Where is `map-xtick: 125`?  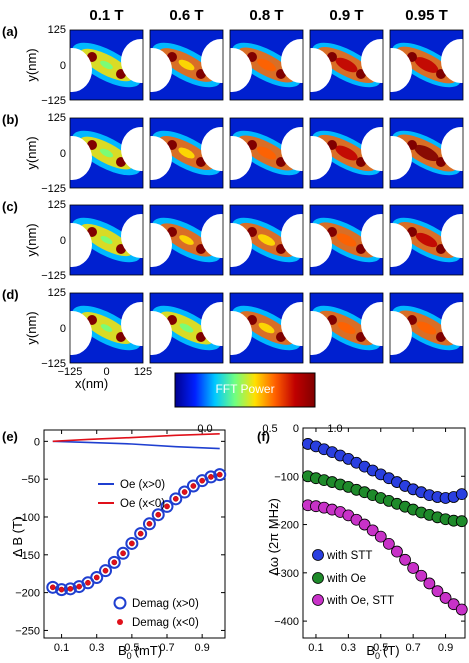 map-xtick: 125 is located at coordinates (143, 372).